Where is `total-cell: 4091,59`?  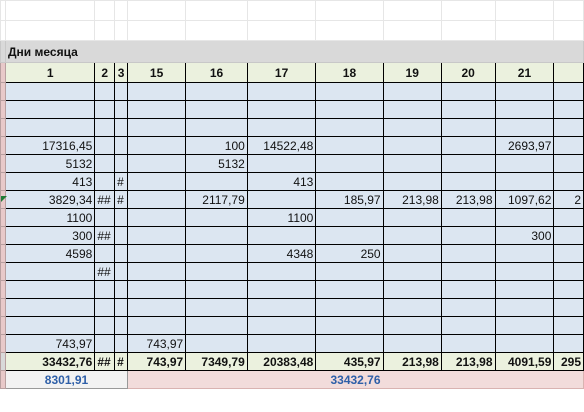 total-cell: 4091,59 is located at coordinates (524, 361).